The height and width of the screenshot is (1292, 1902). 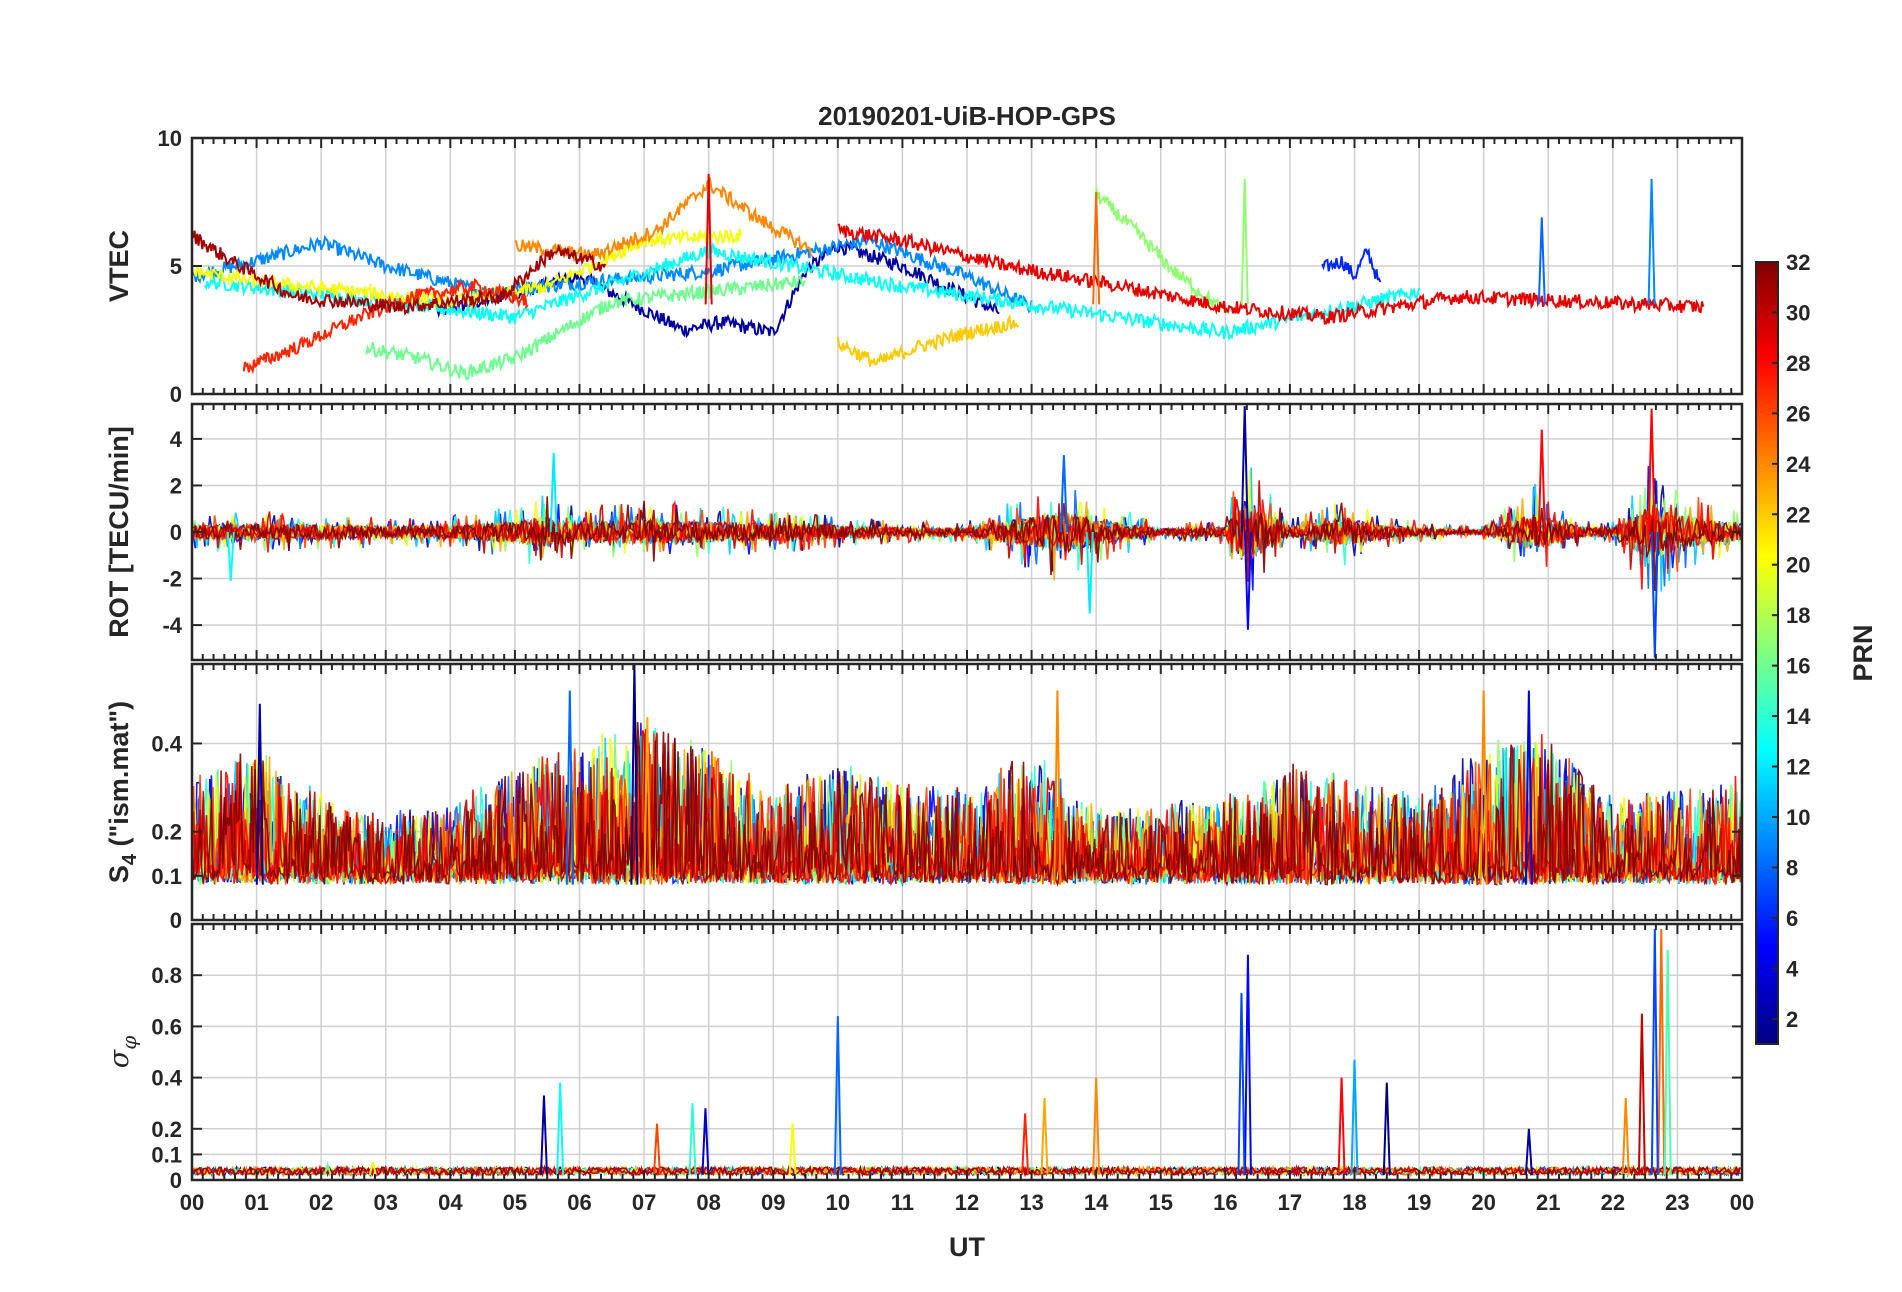 What do you see at coordinates (172, 579) in the screenshot?
I see `y-tick-label: -2` at bounding box center [172, 579].